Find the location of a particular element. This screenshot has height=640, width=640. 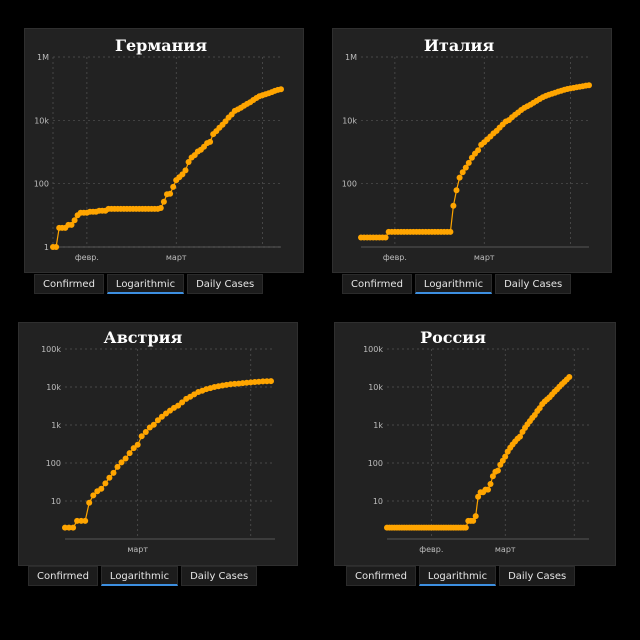

y-tick-label: 1k is located at coordinates (378, 425).